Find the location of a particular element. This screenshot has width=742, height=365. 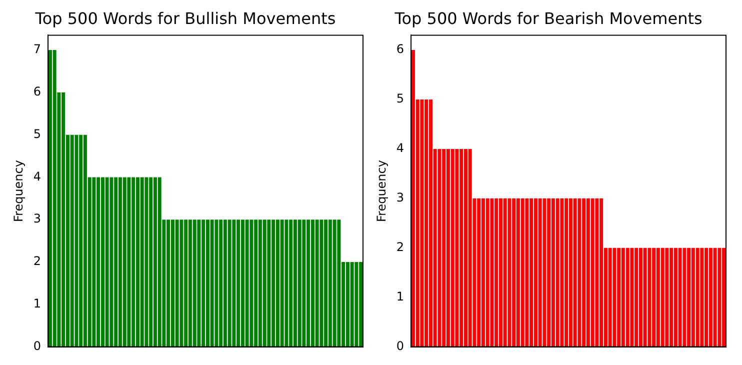

y-tick-label: 7 is located at coordinates (37, 49).